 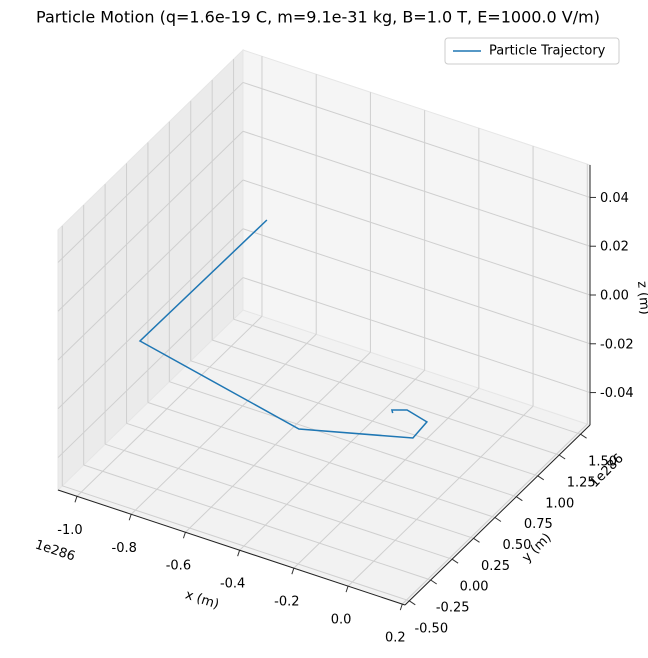 What do you see at coordinates (614, 198) in the screenshot?
I see `z-tick-label: 0.04` at bounding box center [614, 198].